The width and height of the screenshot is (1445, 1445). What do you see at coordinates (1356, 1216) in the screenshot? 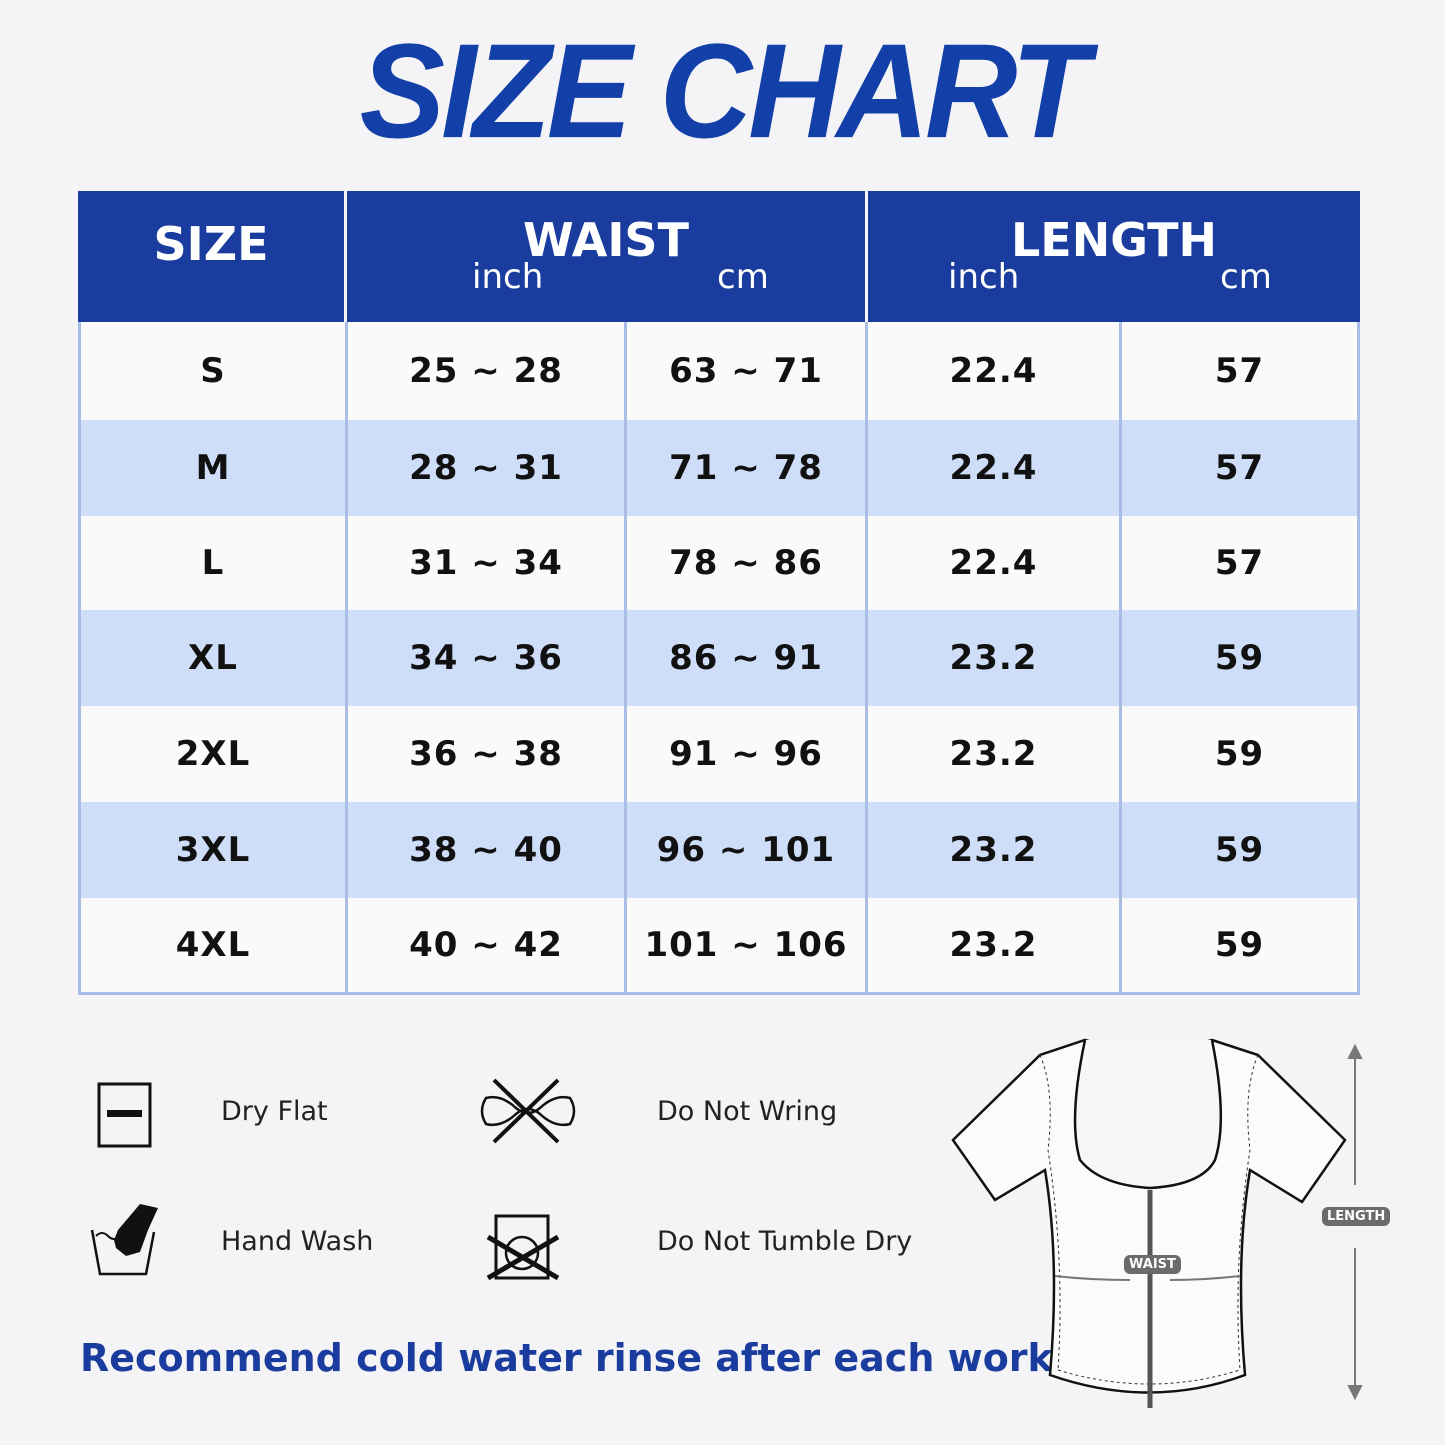
I see `length-tag: LENGTH` at bounding box center [1356, 1216].